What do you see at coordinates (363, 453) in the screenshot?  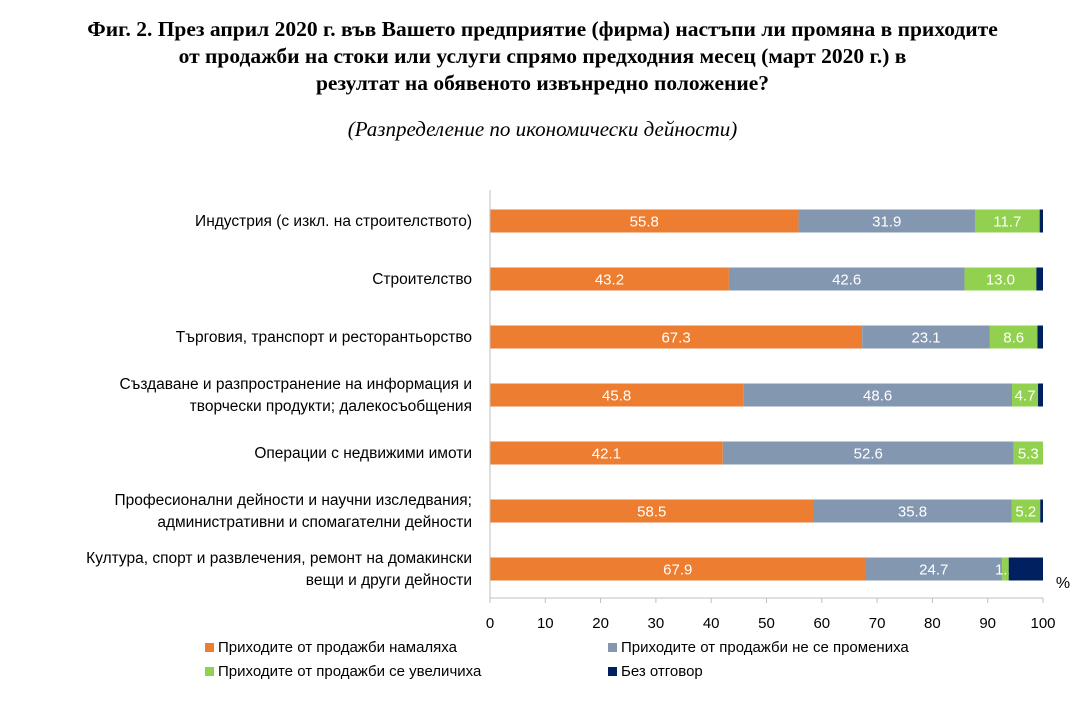 I see `category-label: Операции с недвижими имоти` at bounding box center [363, 453].